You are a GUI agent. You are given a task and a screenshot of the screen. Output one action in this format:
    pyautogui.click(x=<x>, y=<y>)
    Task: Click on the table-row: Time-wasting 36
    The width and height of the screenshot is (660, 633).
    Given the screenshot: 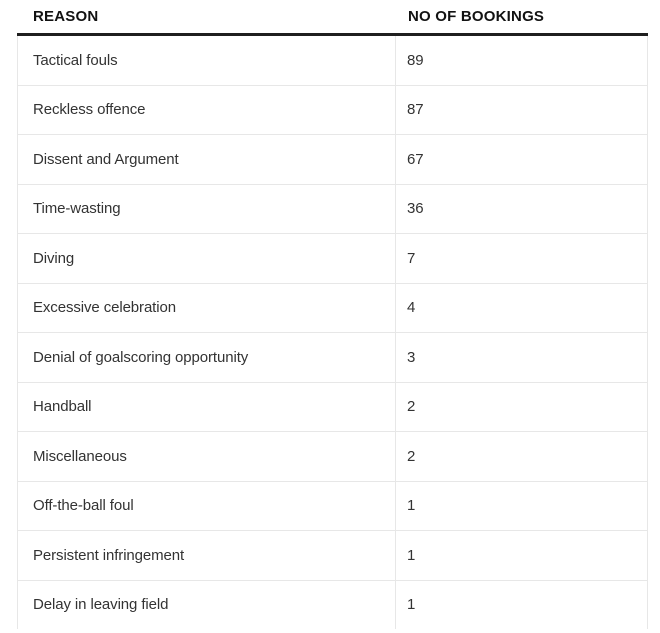 What is the action you would take?
    pyautogui.click(x=332, y=209)
    